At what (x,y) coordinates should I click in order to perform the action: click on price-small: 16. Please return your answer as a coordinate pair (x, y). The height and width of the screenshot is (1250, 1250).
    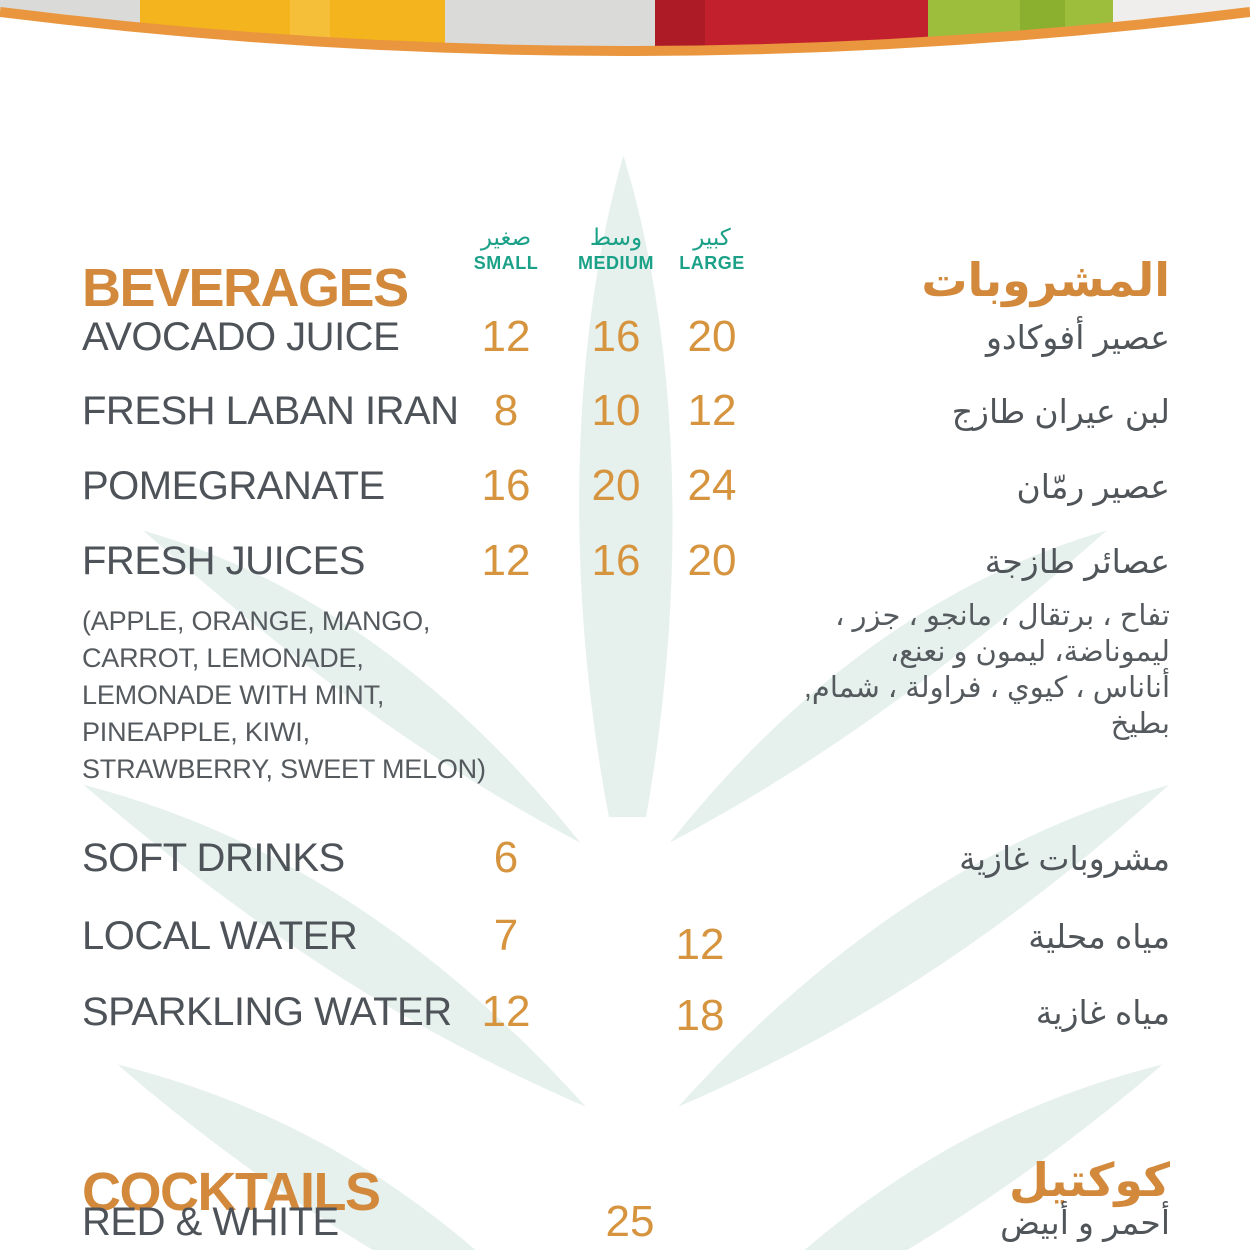
    Looking at the image, I should click on (506, 485).